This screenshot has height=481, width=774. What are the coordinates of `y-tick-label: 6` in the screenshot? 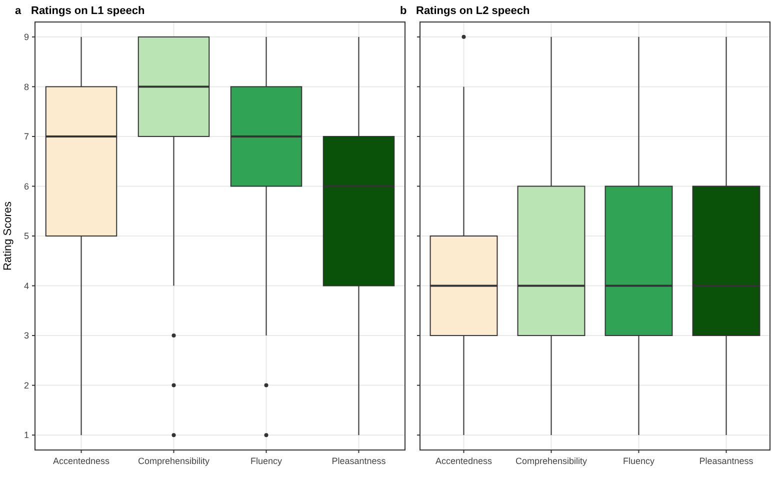 It's located at (26, 186).